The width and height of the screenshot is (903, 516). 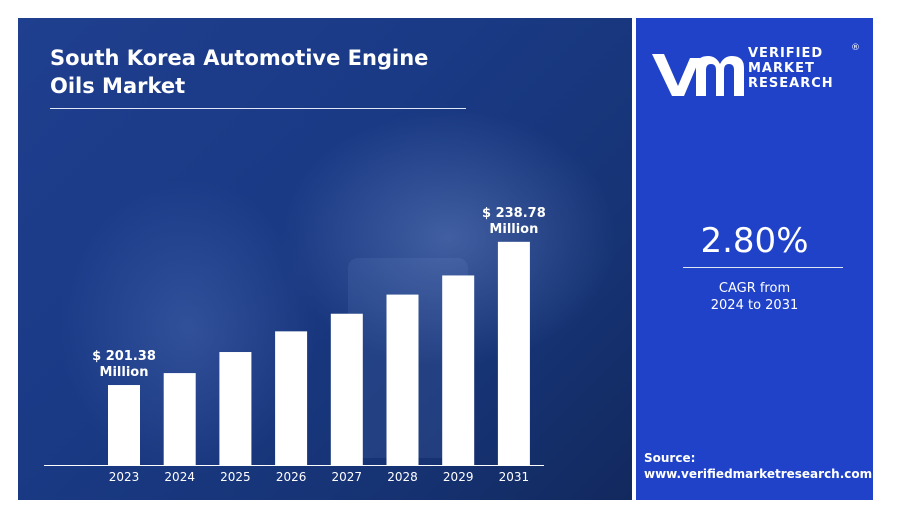 What do you see at coordinates (118, 86) in the screenshot?
I see `chart-title-line2: Oils Market` at bounding box center [118, 86].